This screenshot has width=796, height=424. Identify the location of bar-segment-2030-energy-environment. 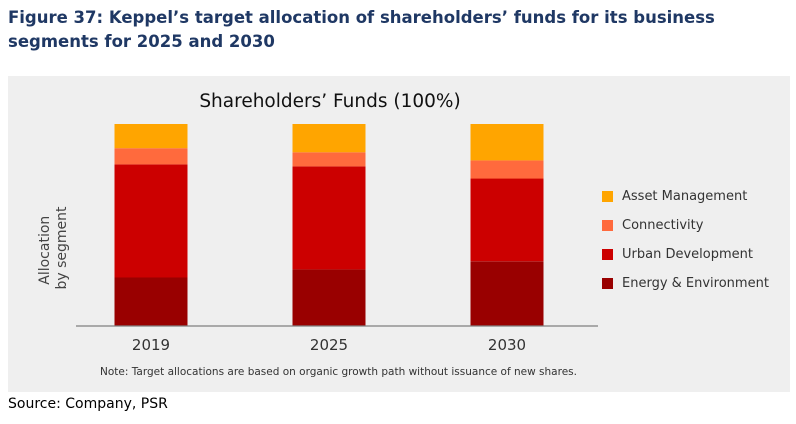
(507, 293).